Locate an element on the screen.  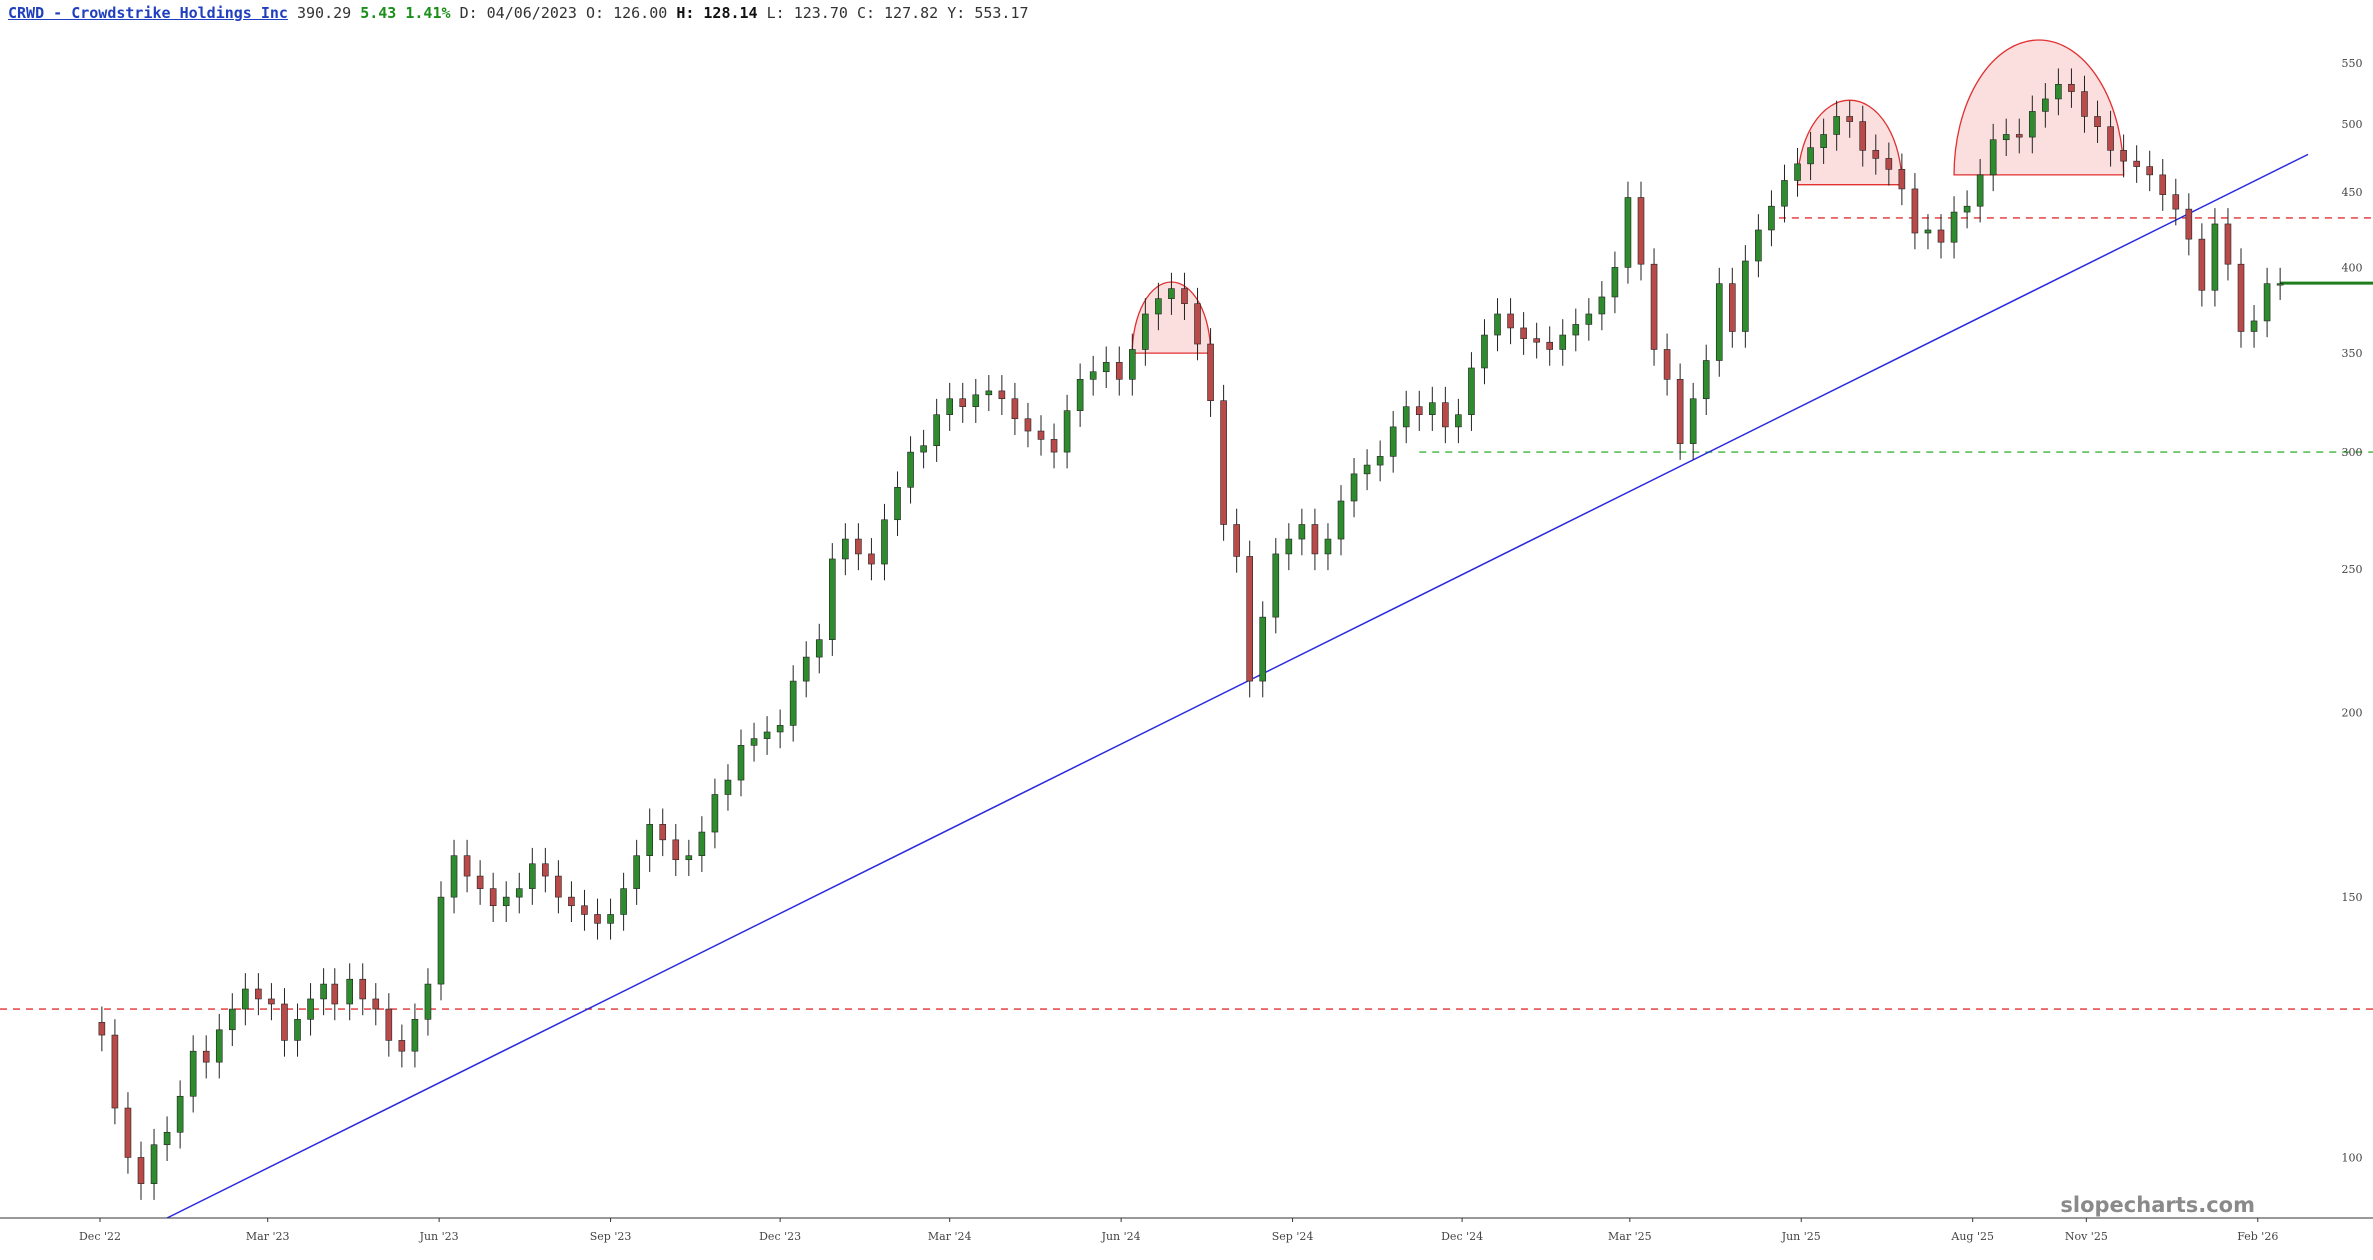
x-tick-label: Dec '24 is located at coordinates (1462, 1236).